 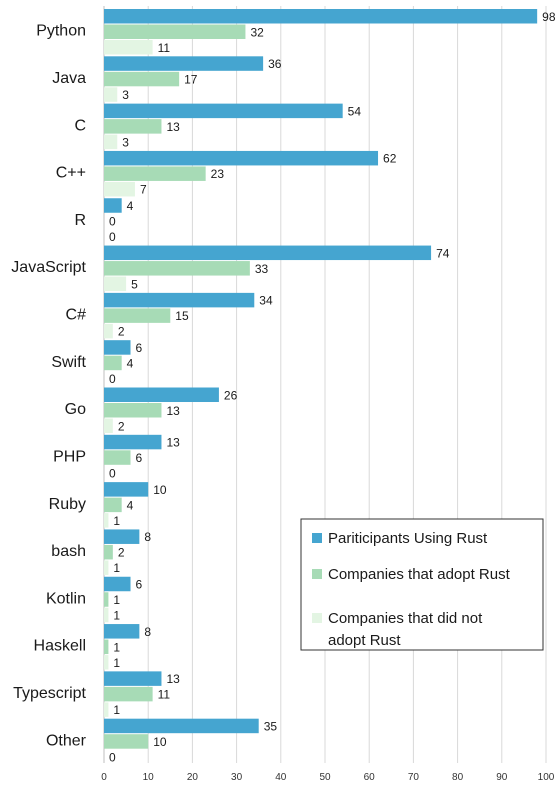 What do you see at coordinates (60, 646) in the screenshot?
I see `category-label: Haskell` at bounding box center [60, 646].